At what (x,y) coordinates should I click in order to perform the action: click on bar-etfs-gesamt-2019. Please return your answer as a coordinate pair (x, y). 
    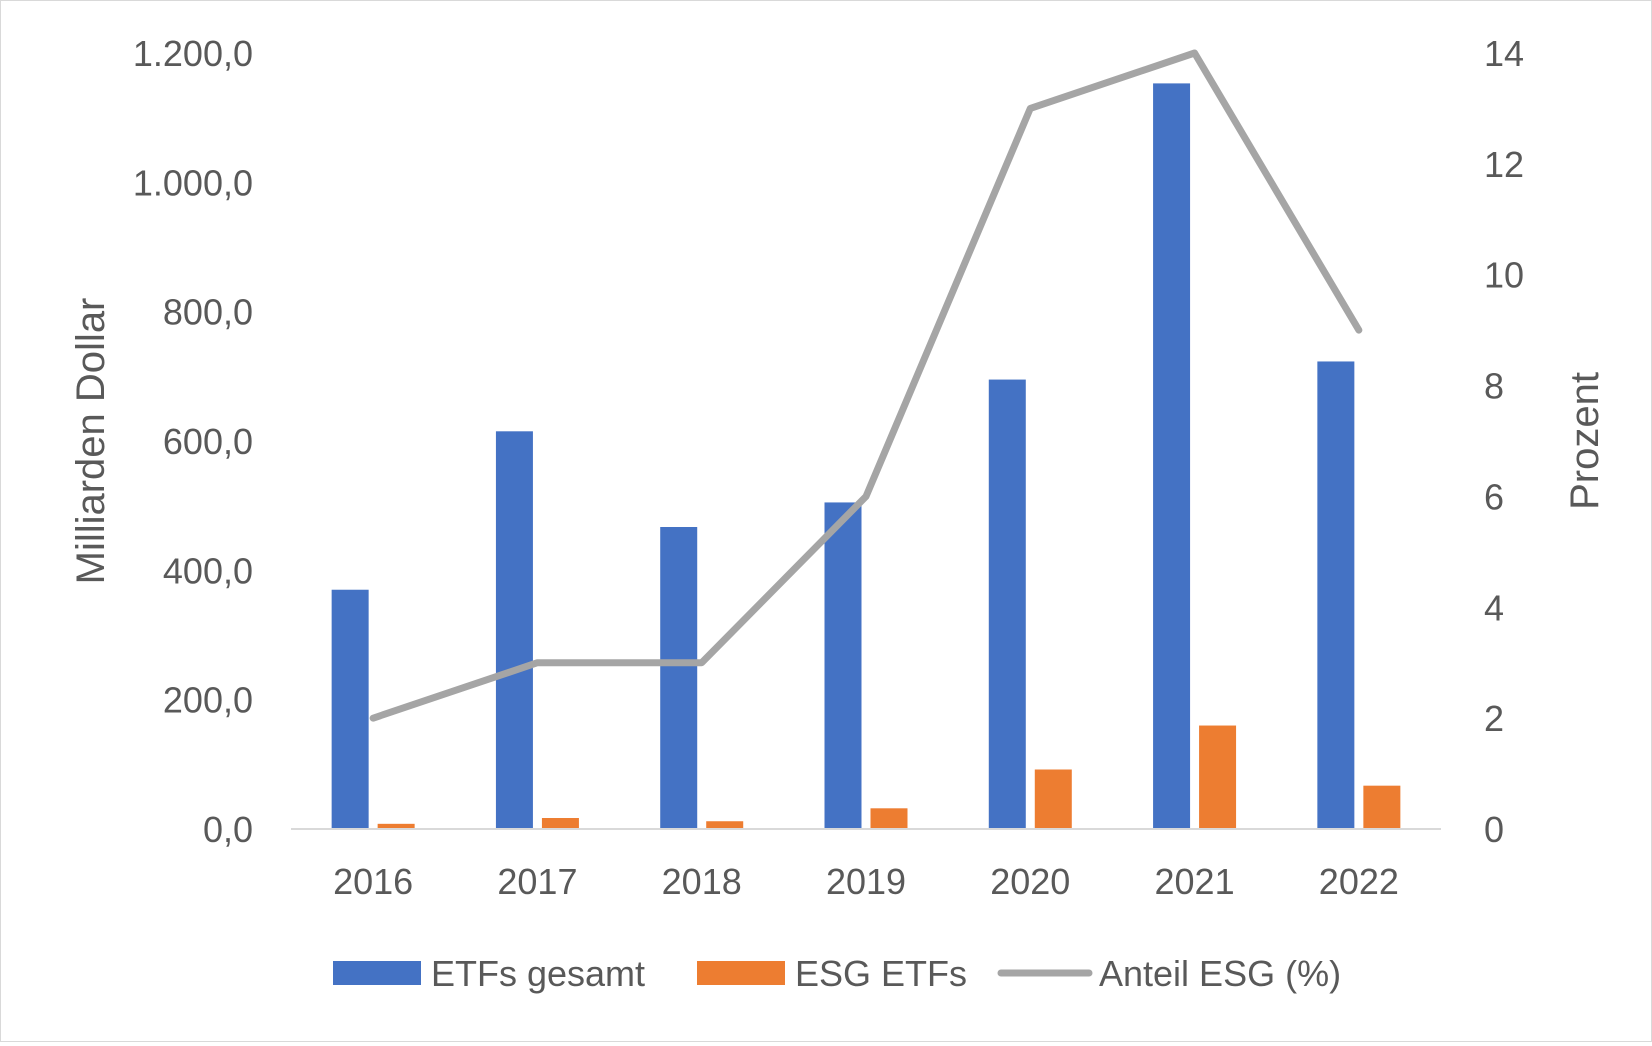
    Looking at the image, I should click on (843, 665).